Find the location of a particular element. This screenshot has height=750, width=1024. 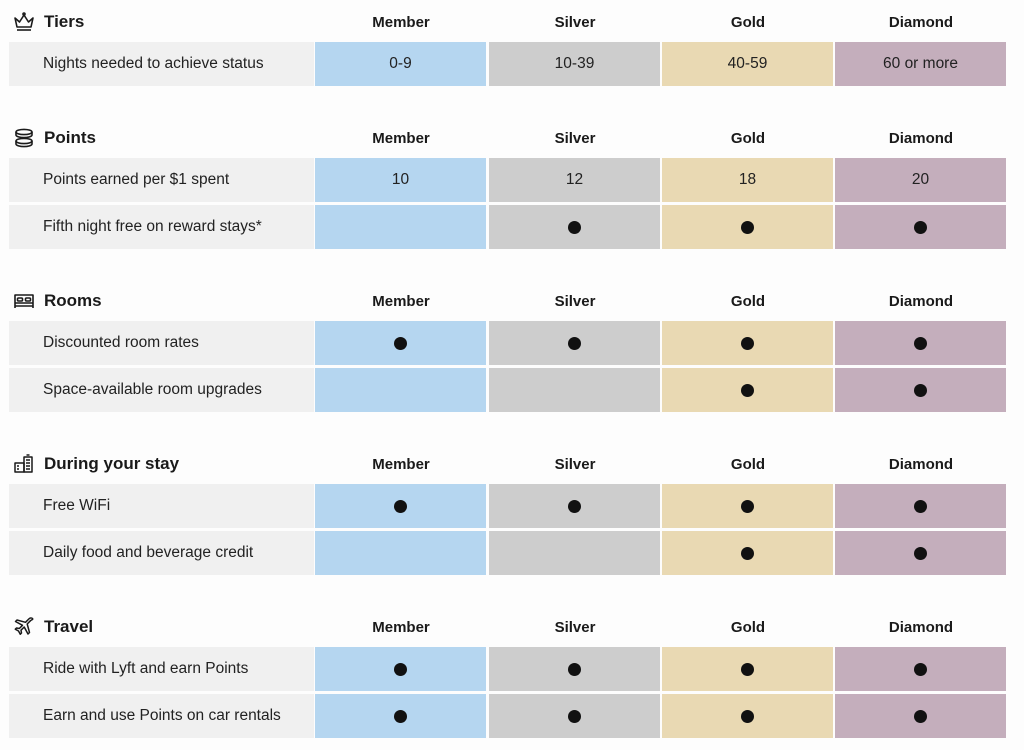

section-title: Points is located at coordinates (54, 138).